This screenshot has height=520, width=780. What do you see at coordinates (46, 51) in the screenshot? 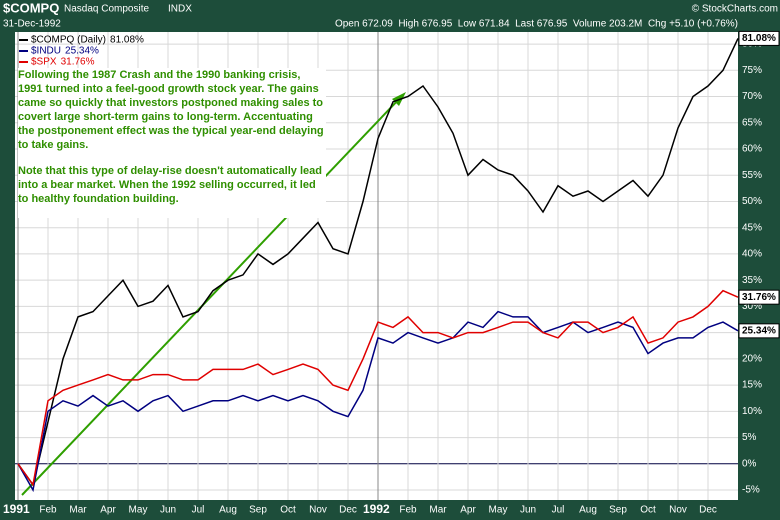
I see `legend-label: $INDU` at bounding box center [46, 51].